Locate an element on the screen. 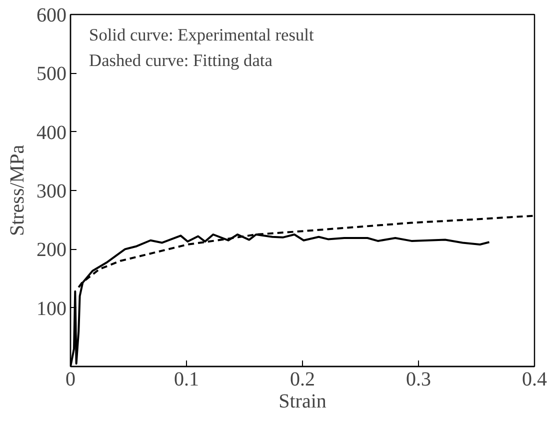  x-tick-label: 0.3 is located at coordinates (418, 379).